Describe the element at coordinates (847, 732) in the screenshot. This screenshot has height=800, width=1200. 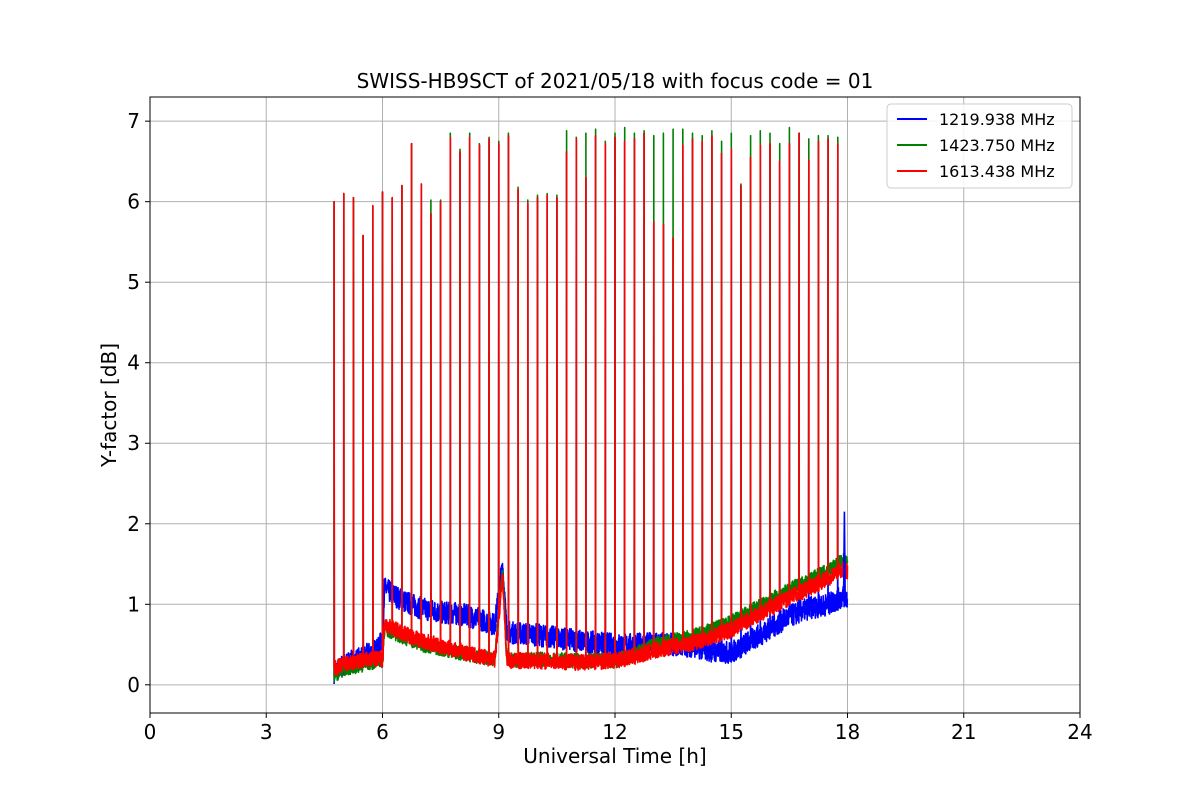
I see `x-tick-label: 18` at that location.